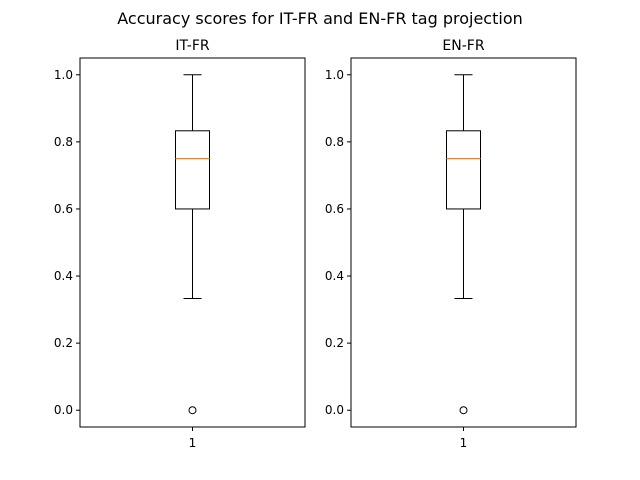  Describe the element at coordinates (192, 46) in the screenshot. I see `subplot-title: IT-FR` at that location.